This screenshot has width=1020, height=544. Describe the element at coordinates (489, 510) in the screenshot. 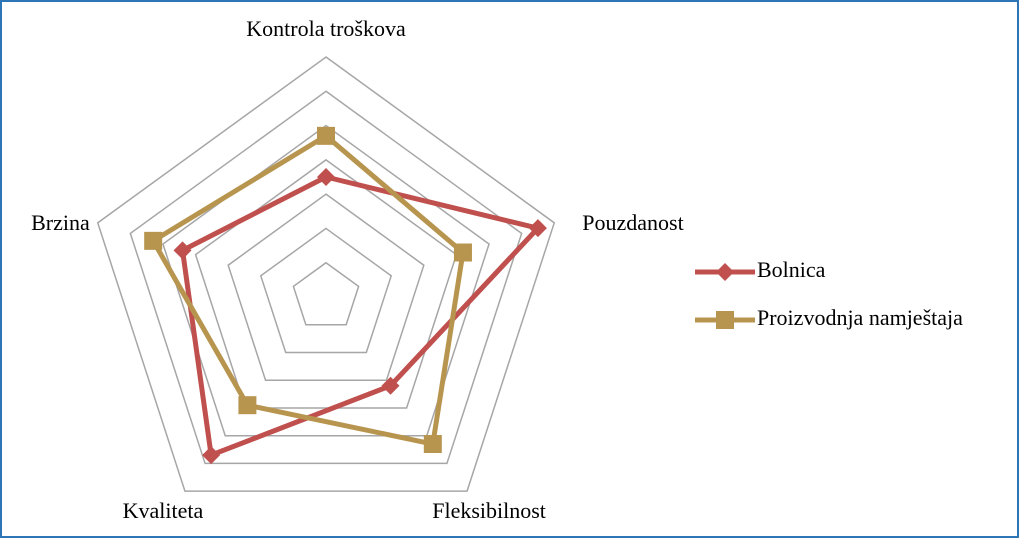

I see `axis-label: Fleksibilnost` at that location.